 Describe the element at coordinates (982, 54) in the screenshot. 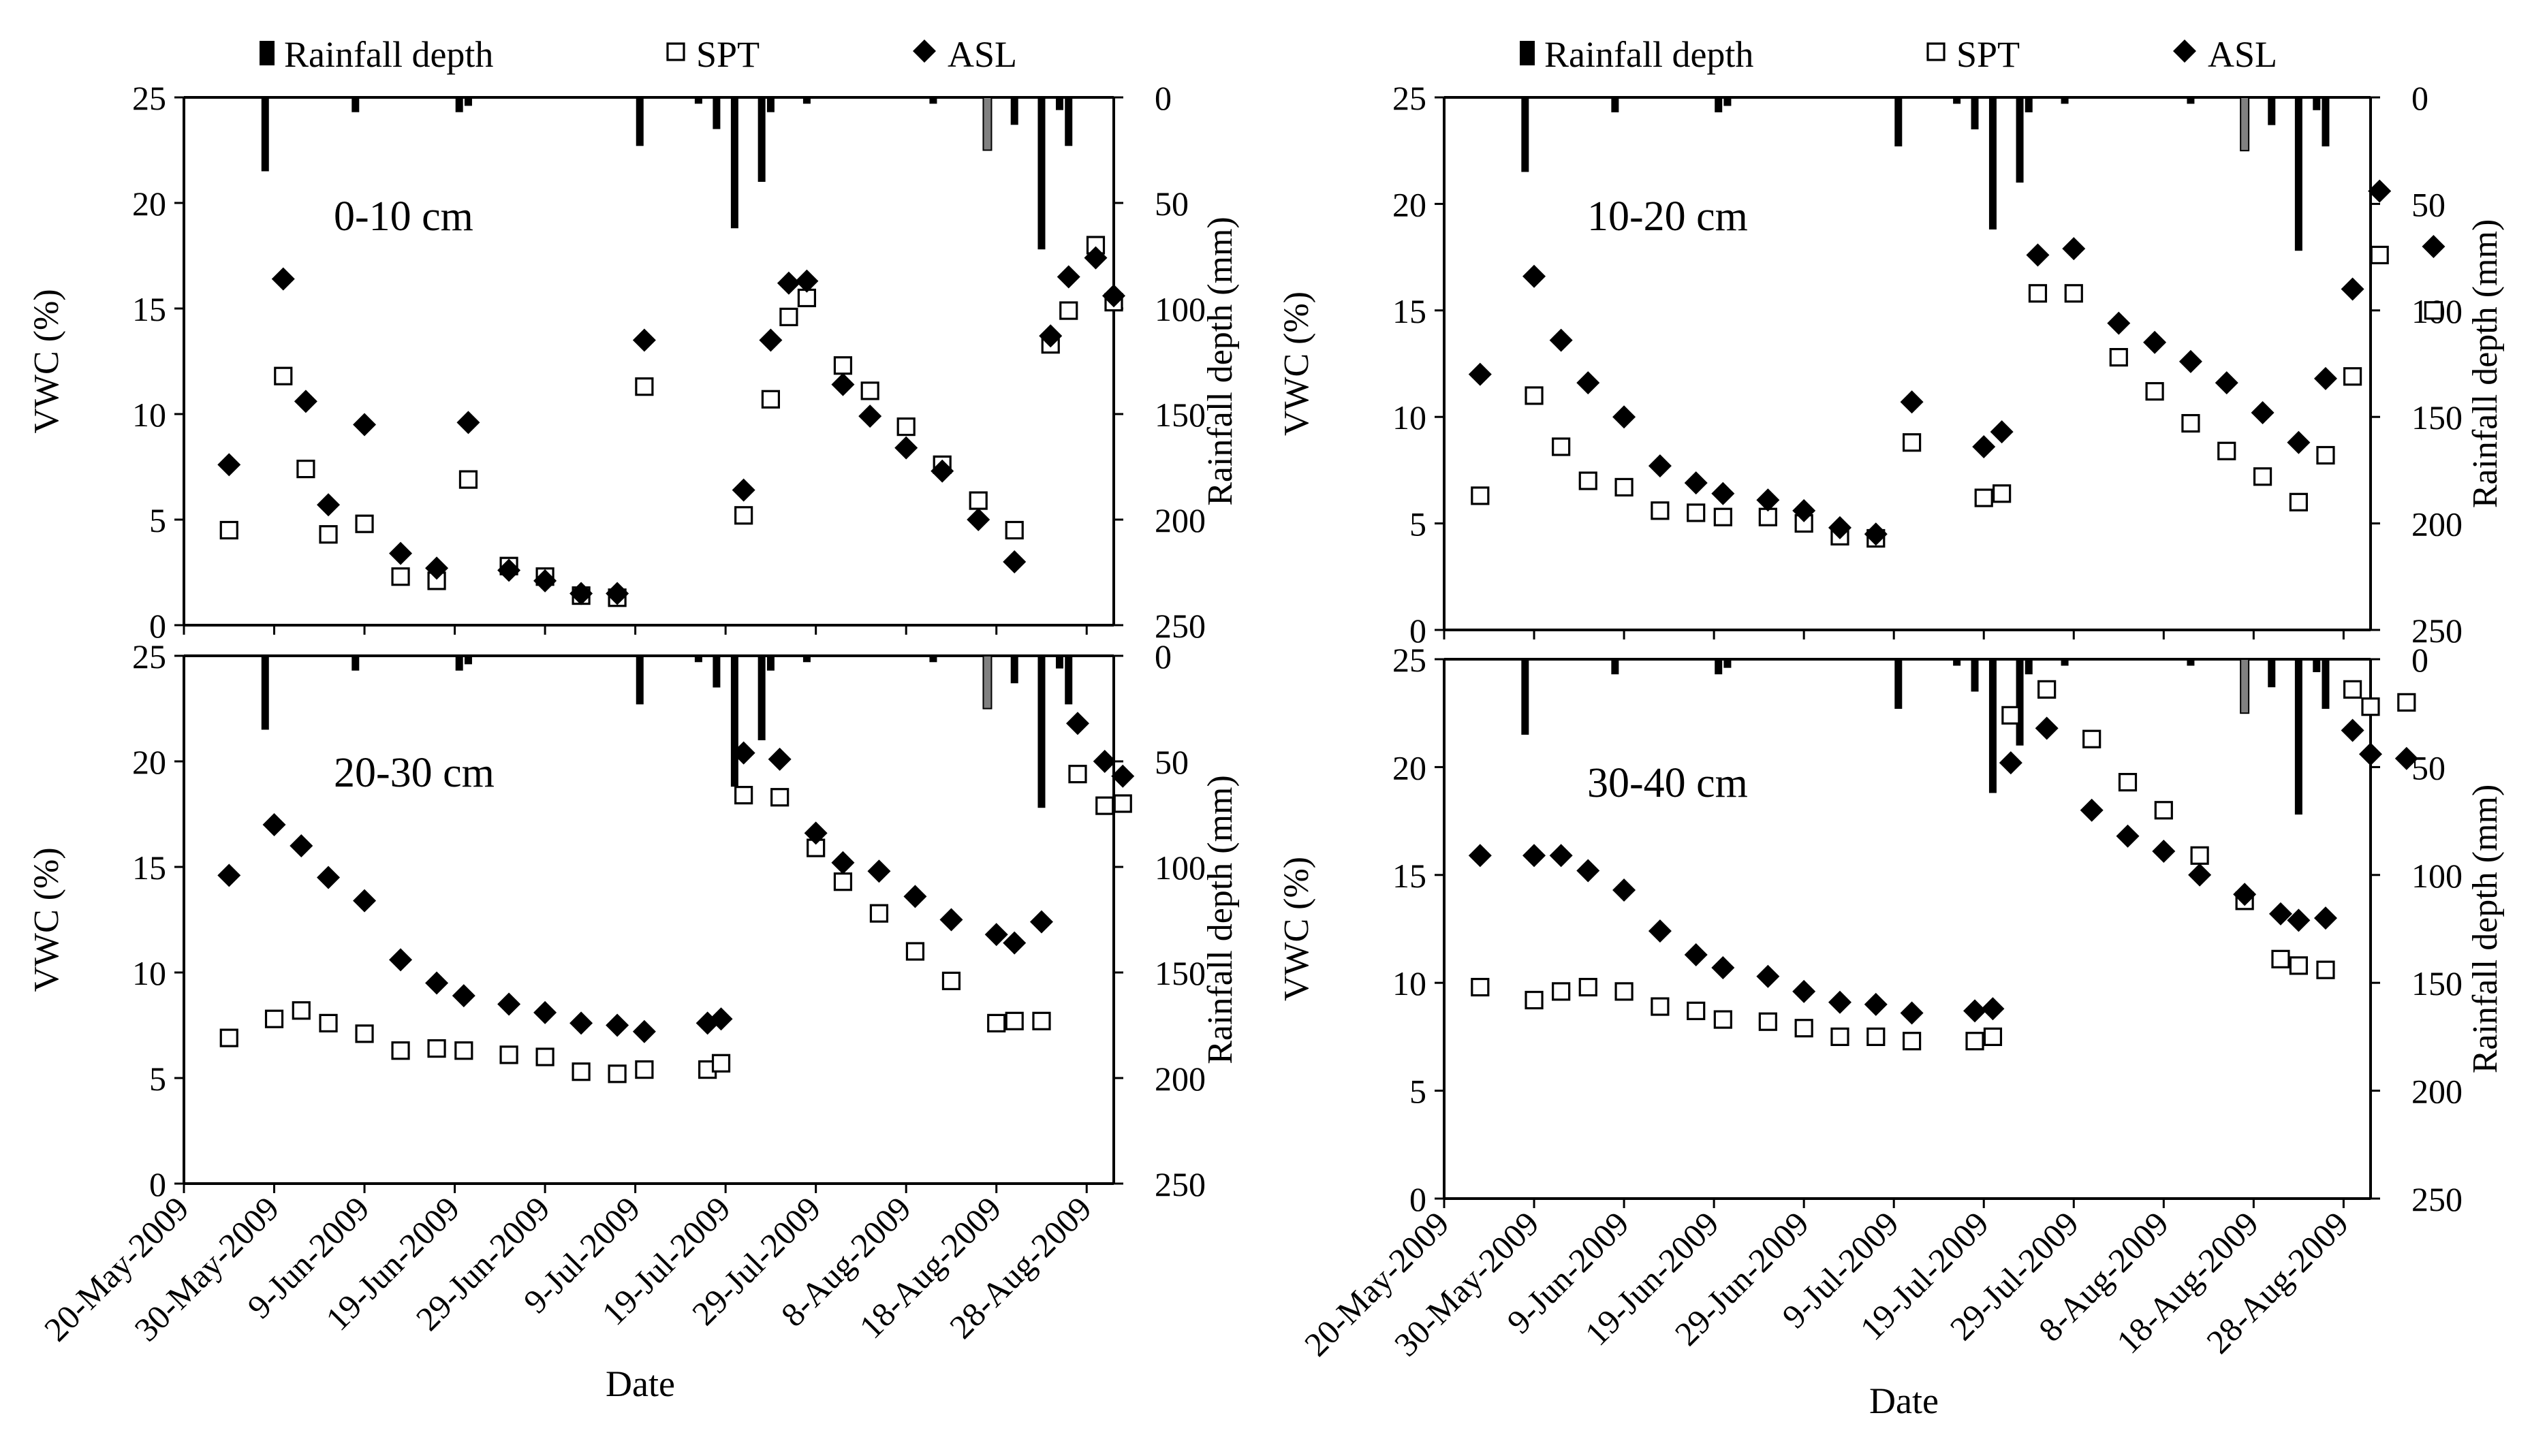

I see `legend-asl-label: ASL` at that location.